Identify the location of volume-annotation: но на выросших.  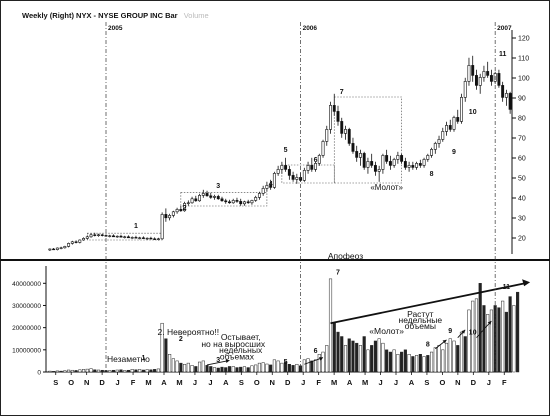
(233, 344).